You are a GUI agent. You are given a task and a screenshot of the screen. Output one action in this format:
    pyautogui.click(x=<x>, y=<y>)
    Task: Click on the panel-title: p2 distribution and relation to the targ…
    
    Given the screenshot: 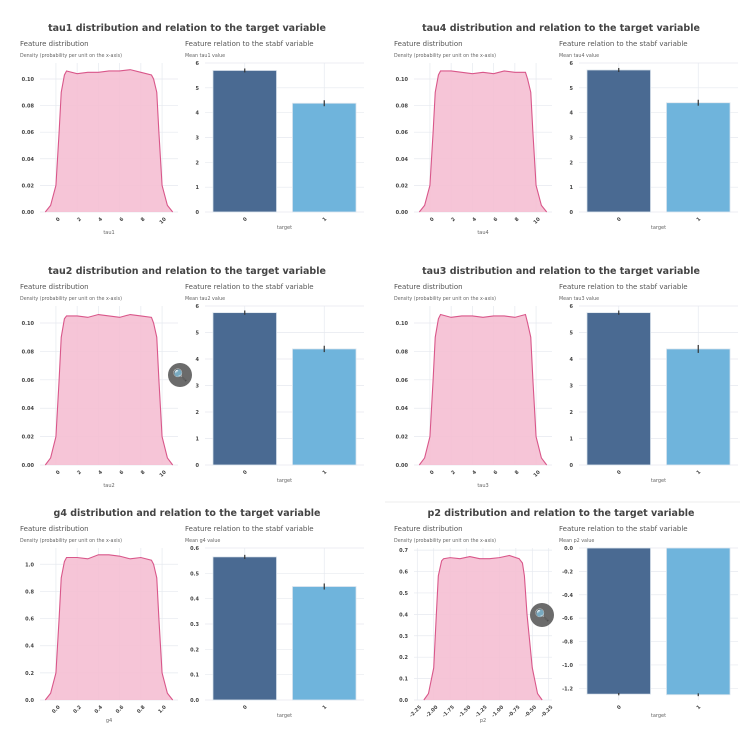 What is the action you would take?
    pyautogui.click(x=561, y=513)
    